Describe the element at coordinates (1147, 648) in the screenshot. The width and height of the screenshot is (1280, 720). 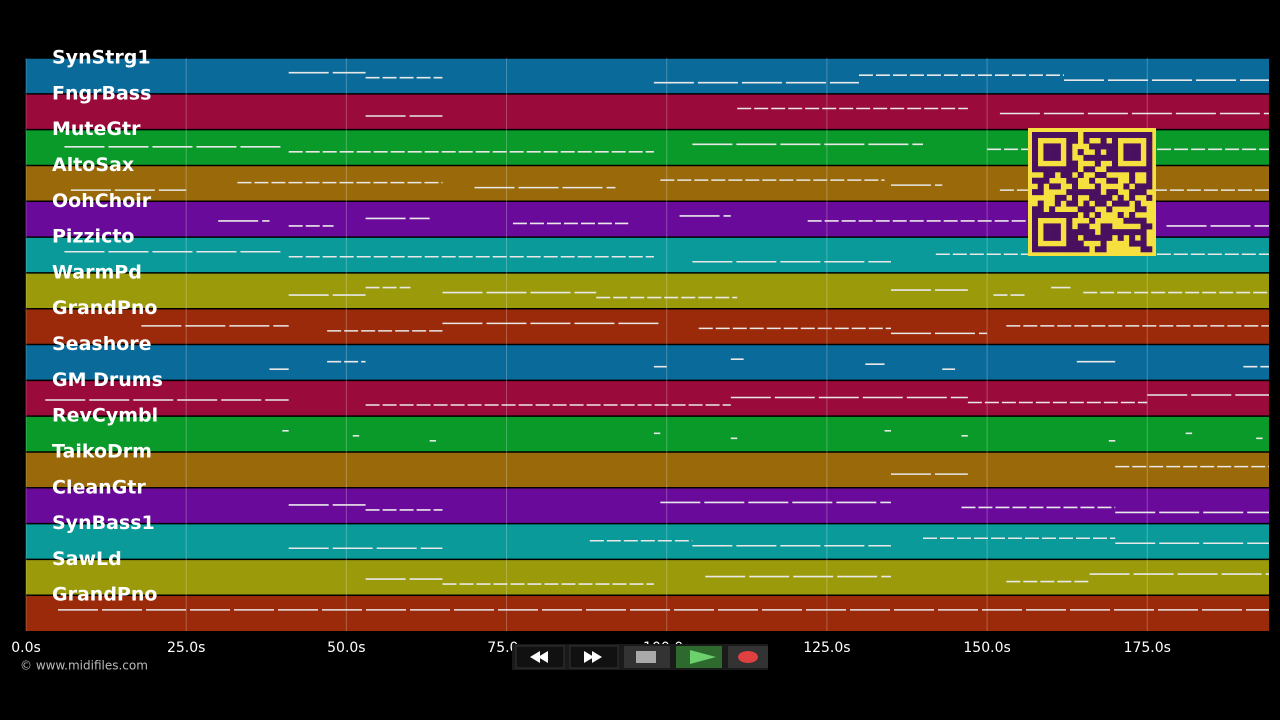
I see `x-tick-label: 175.0s` at that location.